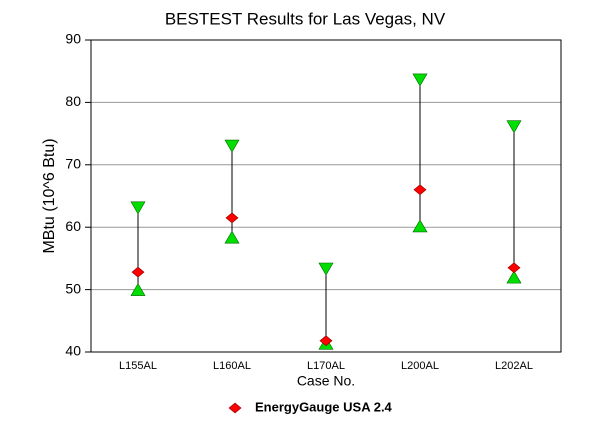 This screenshot has width=597, height=430. I want to click on x-tick-label: L170AL, so click(326, 366).